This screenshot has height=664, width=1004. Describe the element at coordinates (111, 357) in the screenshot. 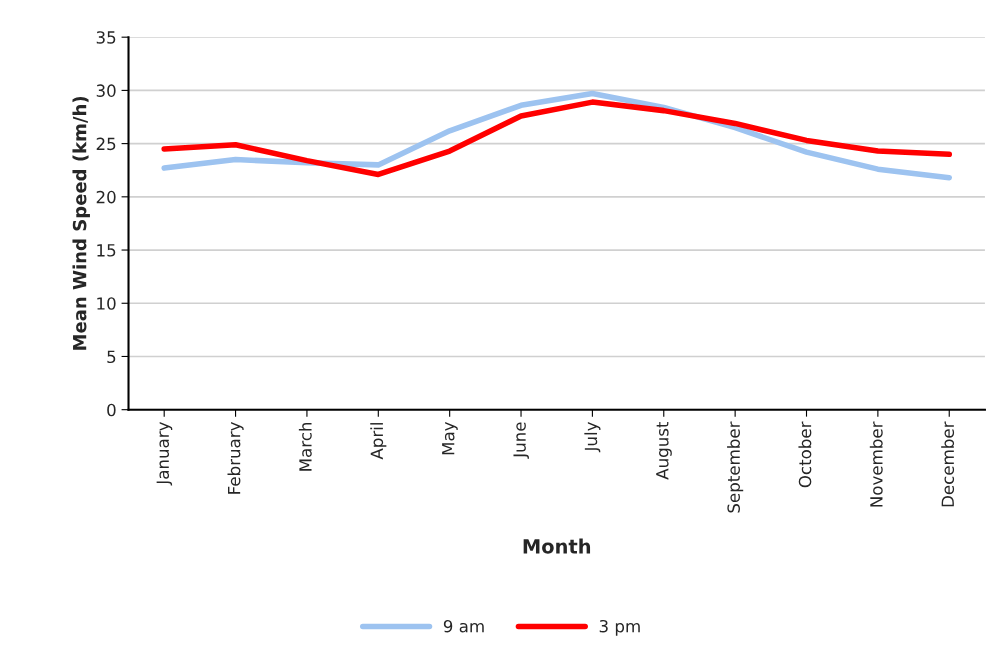

I see `y-tick-label: 5` at that location.